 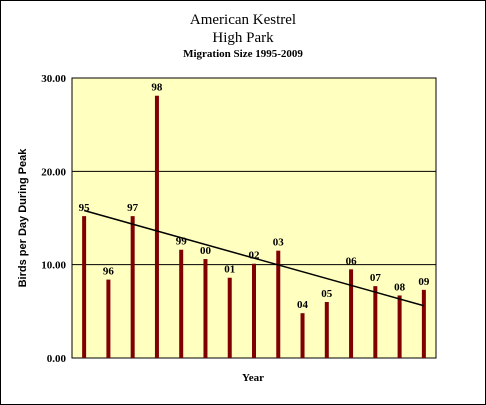 I want to click on data-label-09: 09, so click(x=424, y=282).